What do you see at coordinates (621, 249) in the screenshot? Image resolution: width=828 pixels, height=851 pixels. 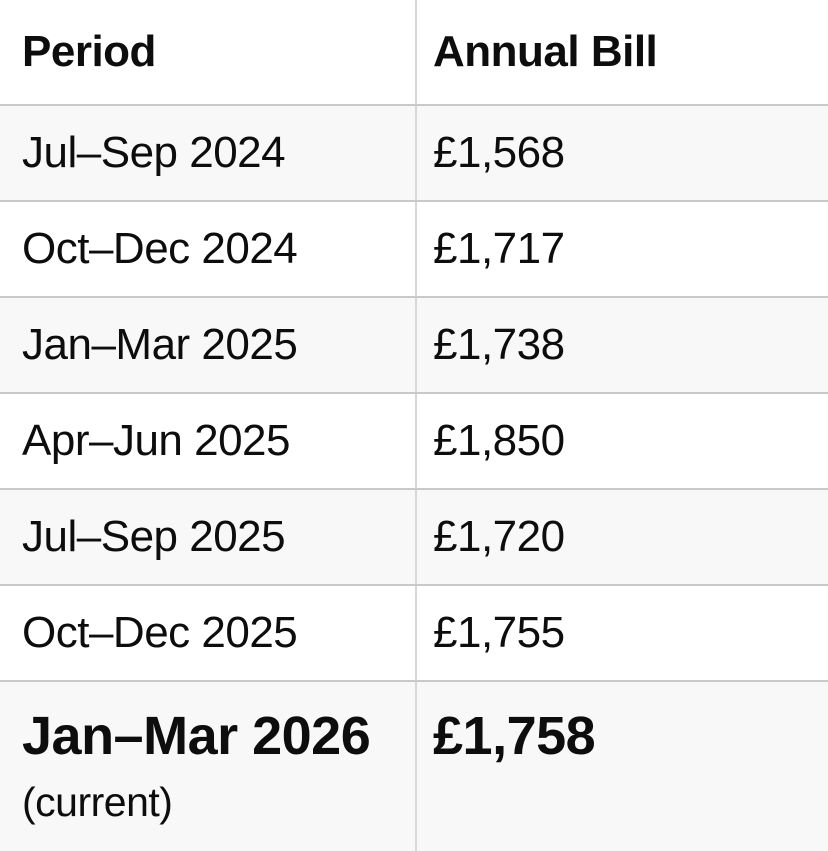 I see `bill-cell: £1,717` at bounding box center [621, 249].